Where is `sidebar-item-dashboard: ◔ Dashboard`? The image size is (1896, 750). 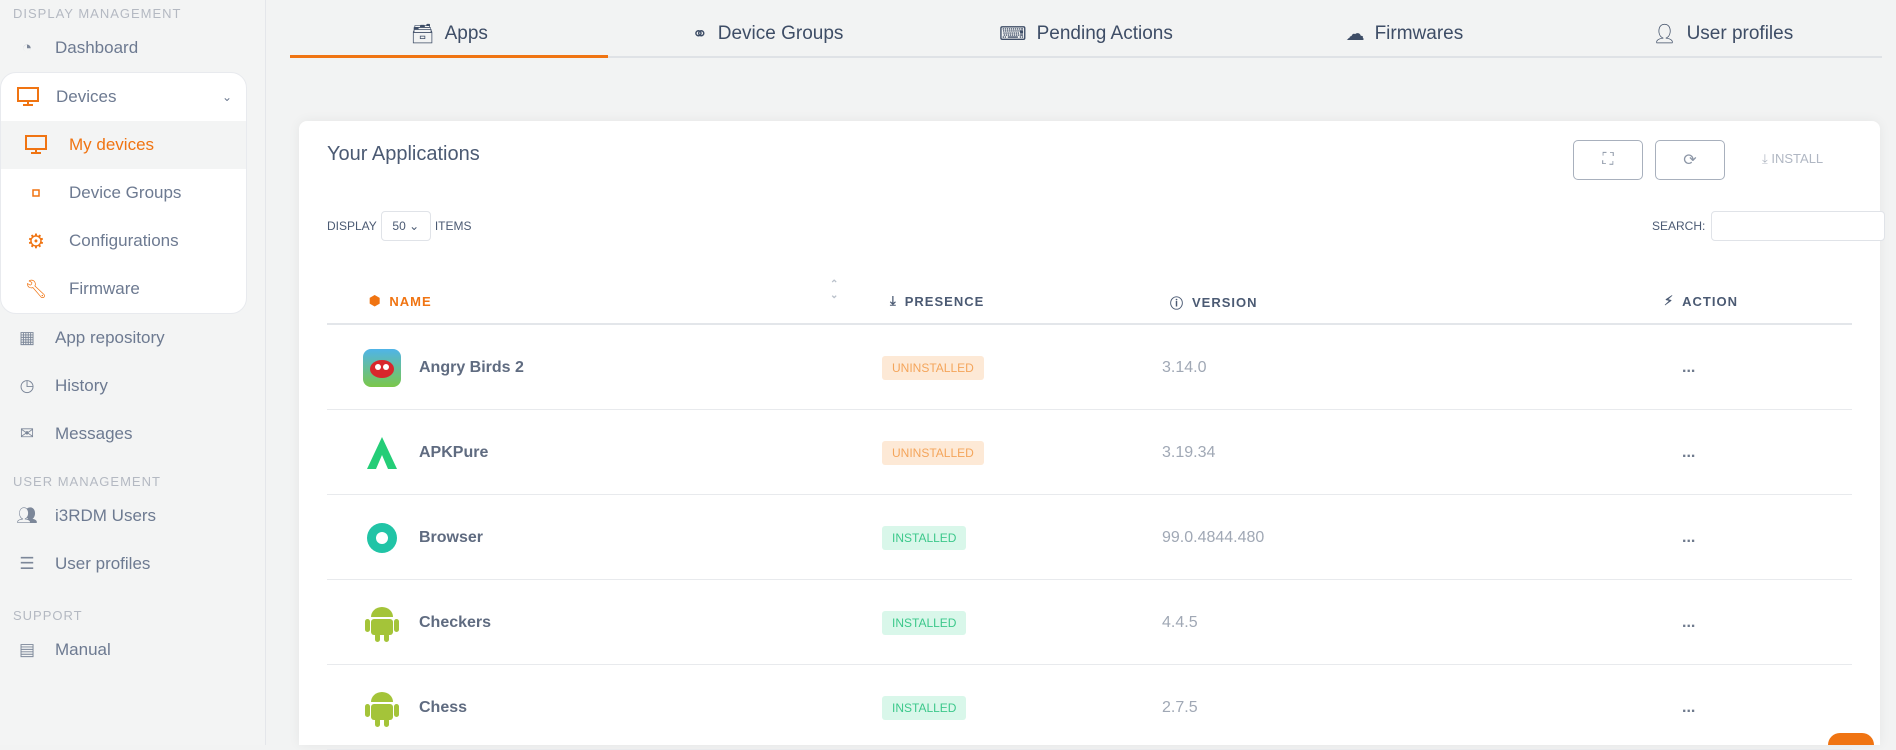 sidebar-item-dashboard: ◔ Dashboard is located at coordinates (132, 48).